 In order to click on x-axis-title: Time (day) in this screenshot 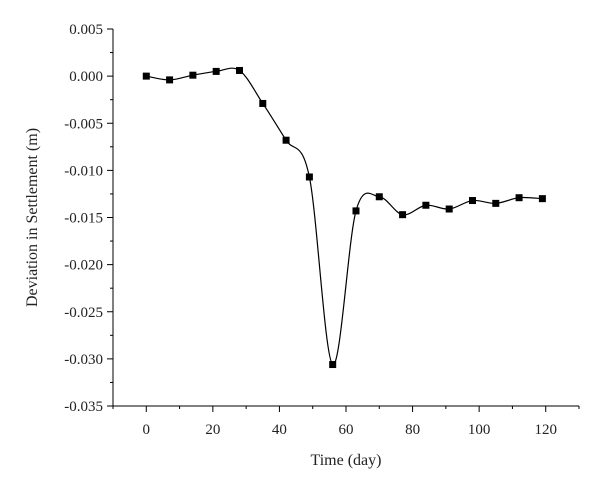, I will do `click(346, 460)`.